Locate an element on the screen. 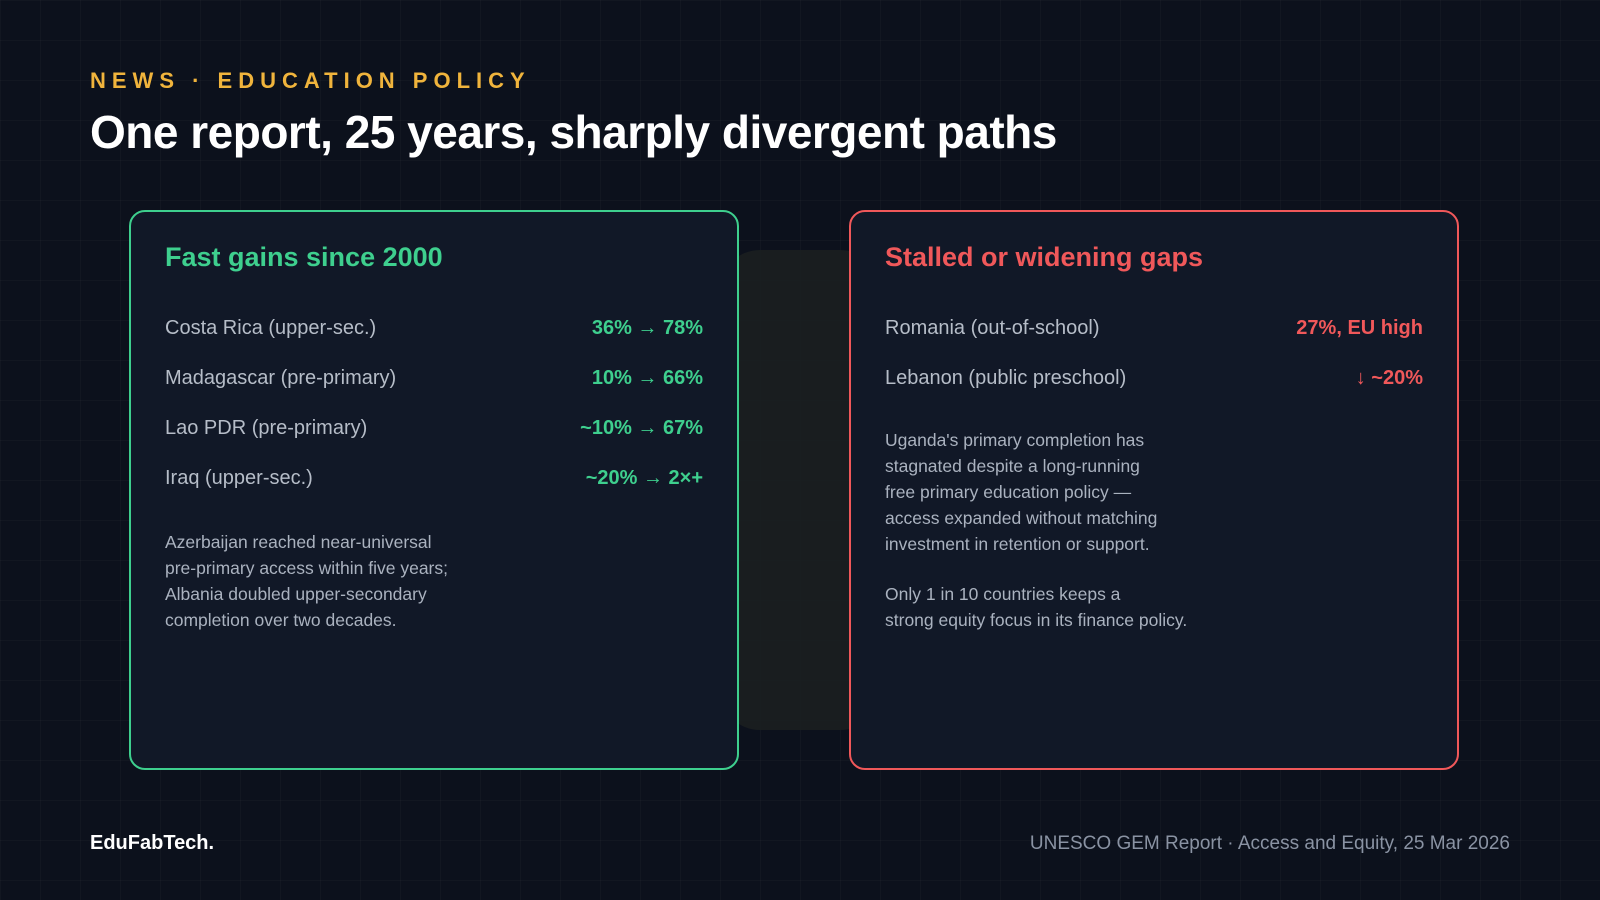 This screenshot has height=900, width=1600. row-value: ↓ ~20% is located at coordinates (1389, 377).